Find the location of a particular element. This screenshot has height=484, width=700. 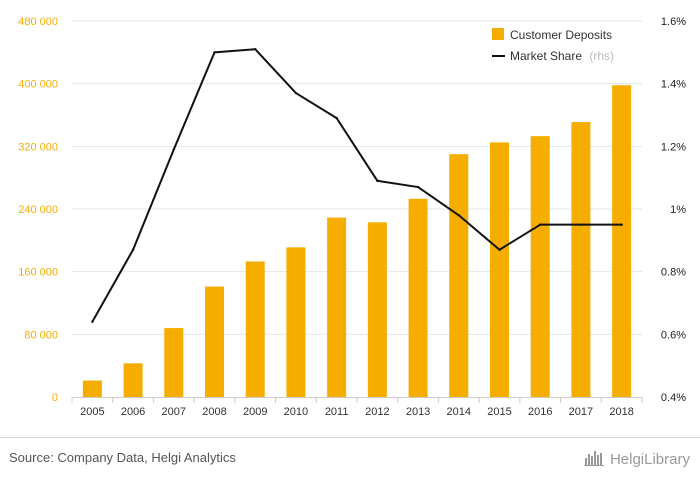

legend: Customer Deposits Market Share (rhs) is located at coordinates (553, 45).